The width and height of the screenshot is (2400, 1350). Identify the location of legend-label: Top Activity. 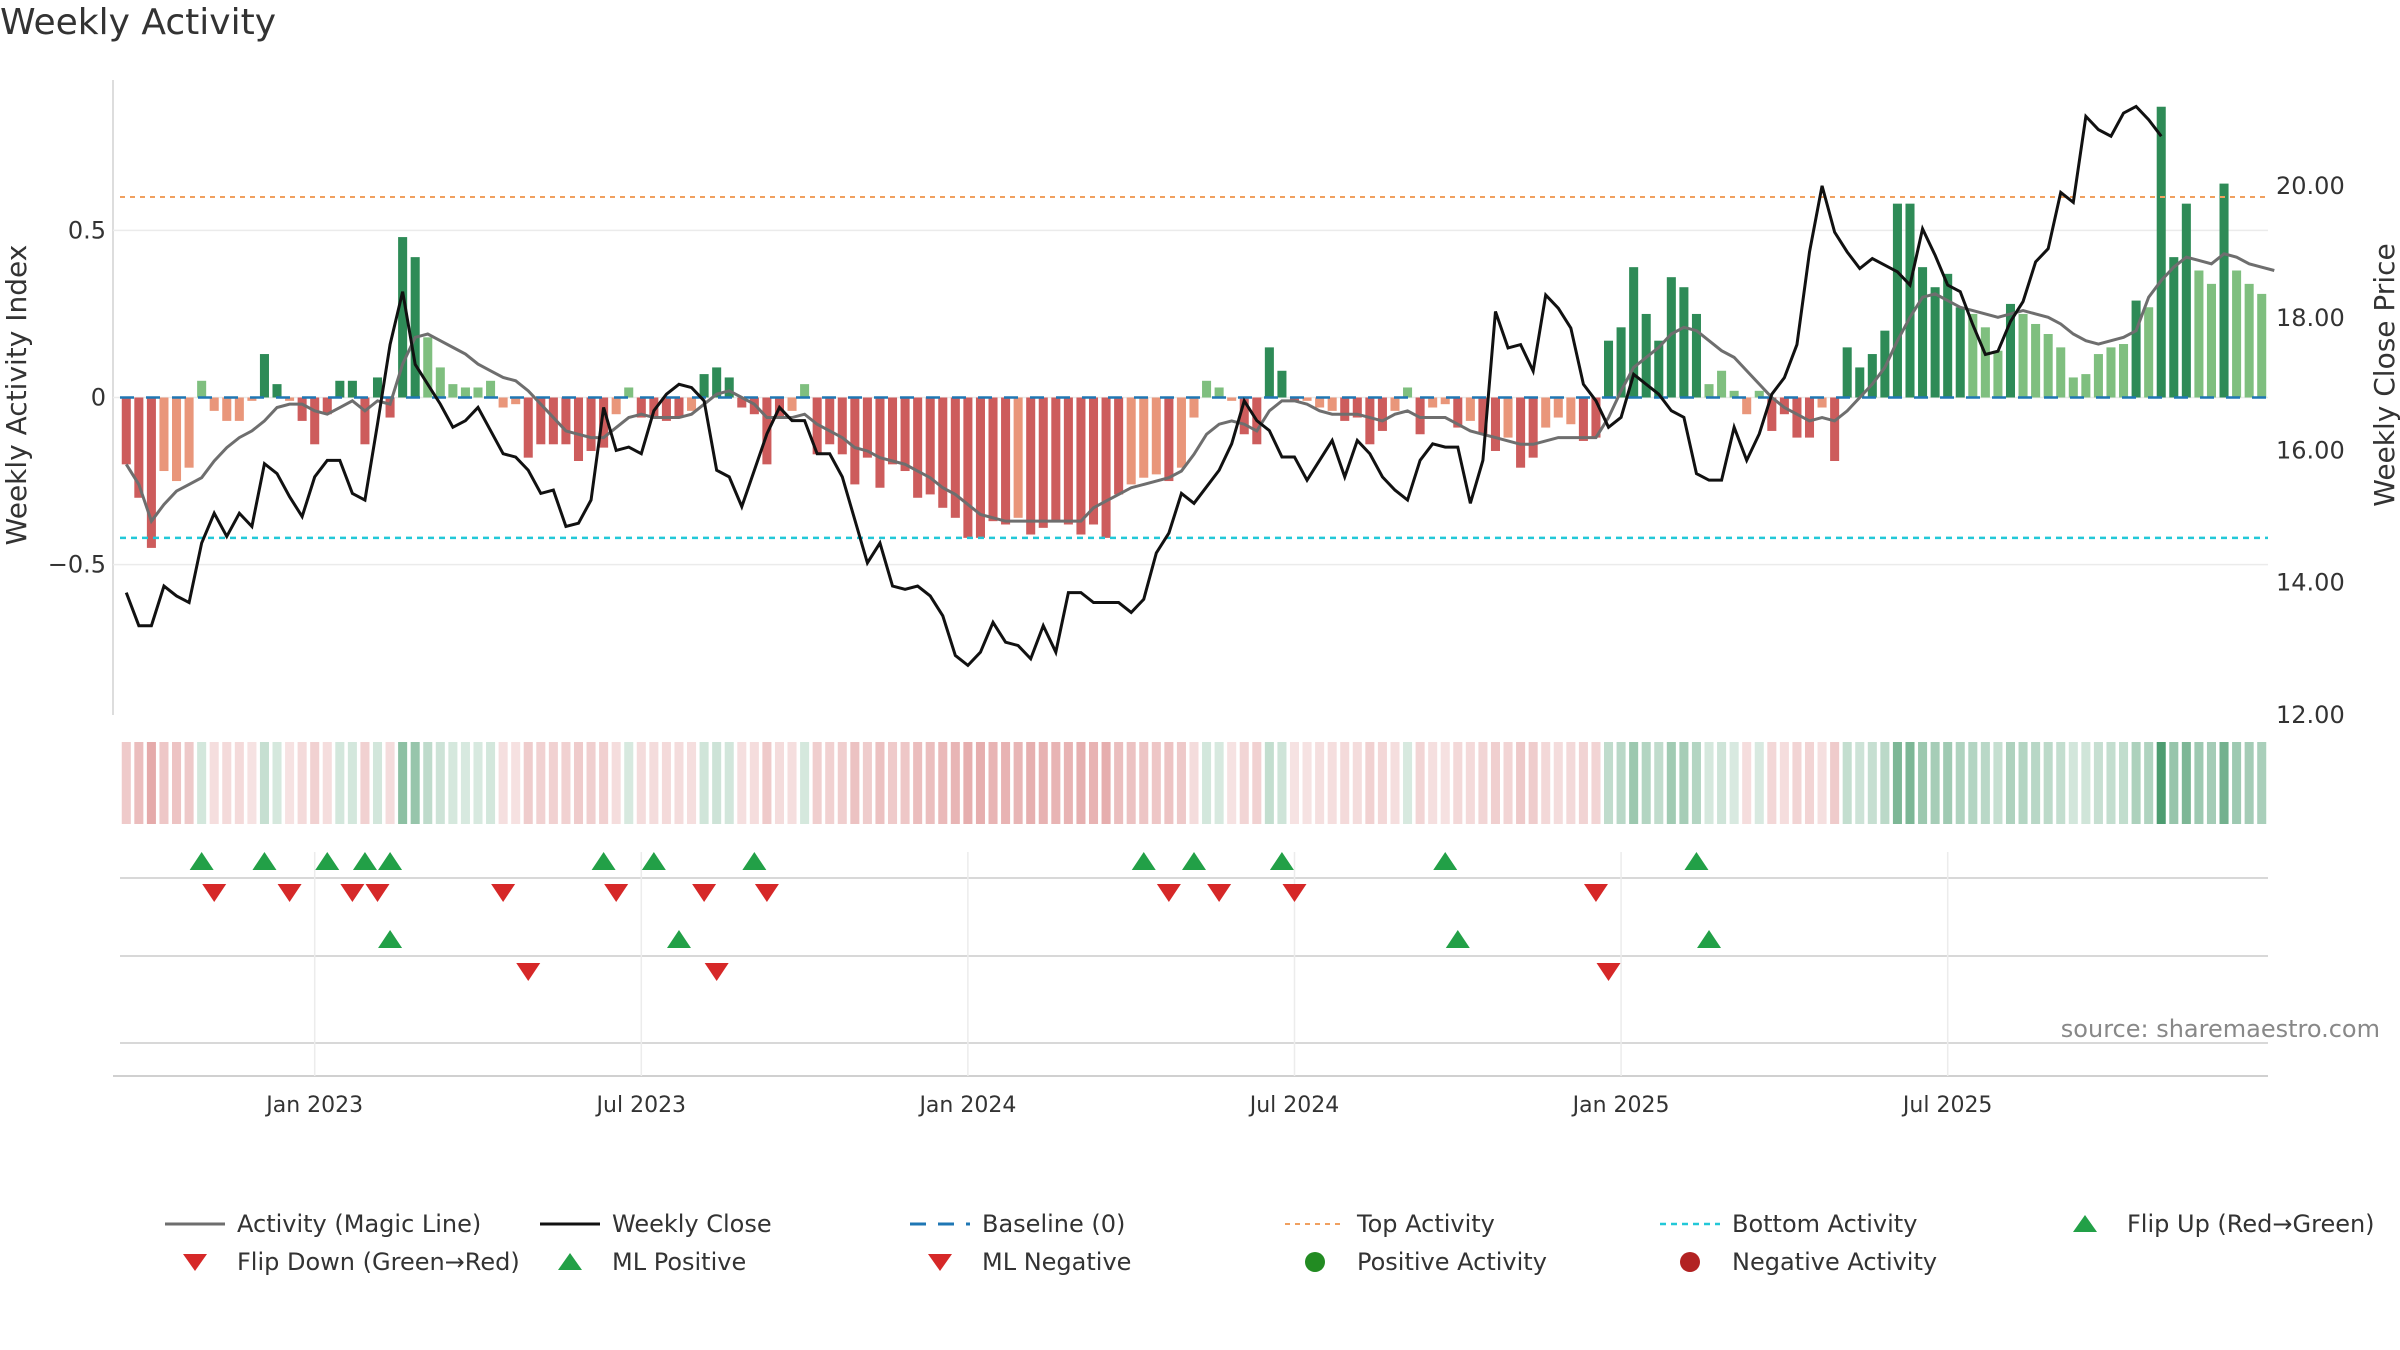
(1425, 1224).